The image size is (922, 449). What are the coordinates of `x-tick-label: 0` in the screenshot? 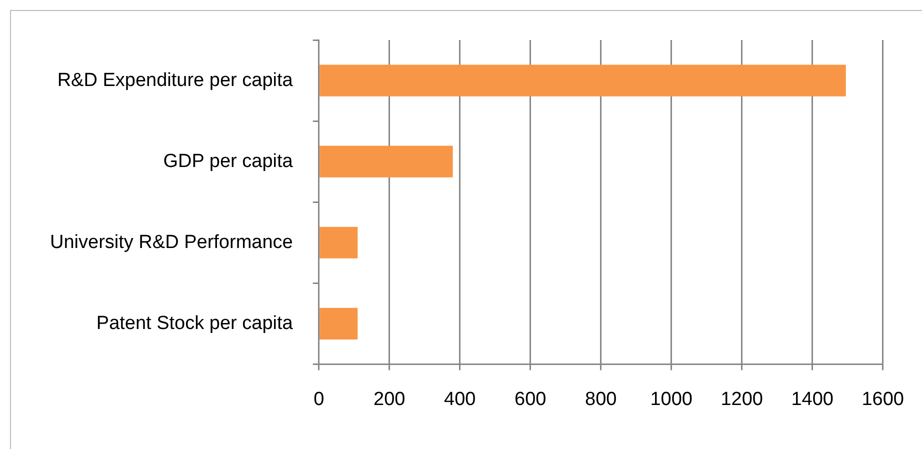 It's located at (319, 399).